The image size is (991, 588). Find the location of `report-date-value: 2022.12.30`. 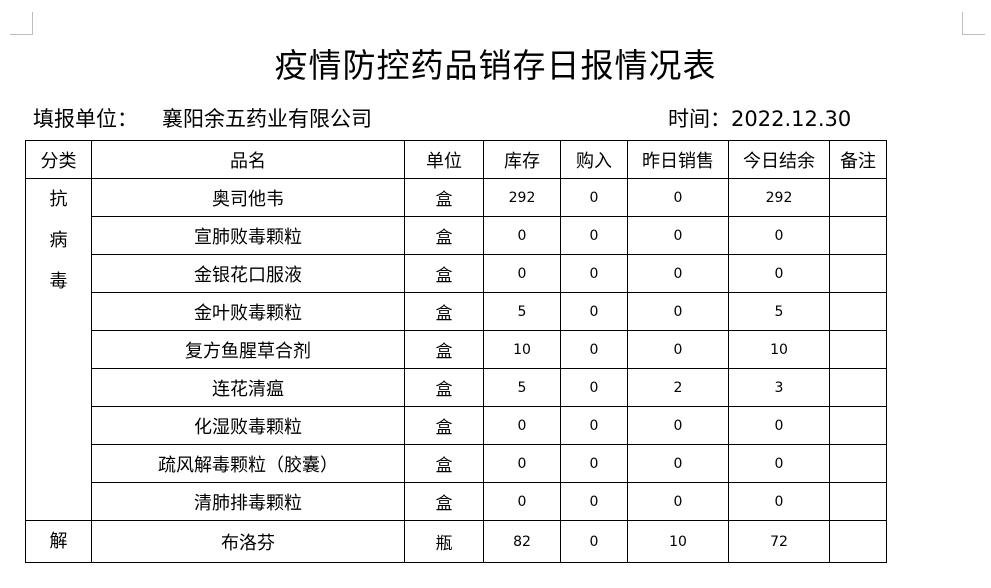

report-date-value: 2022.12.30 is located at coordinates (791, 119).